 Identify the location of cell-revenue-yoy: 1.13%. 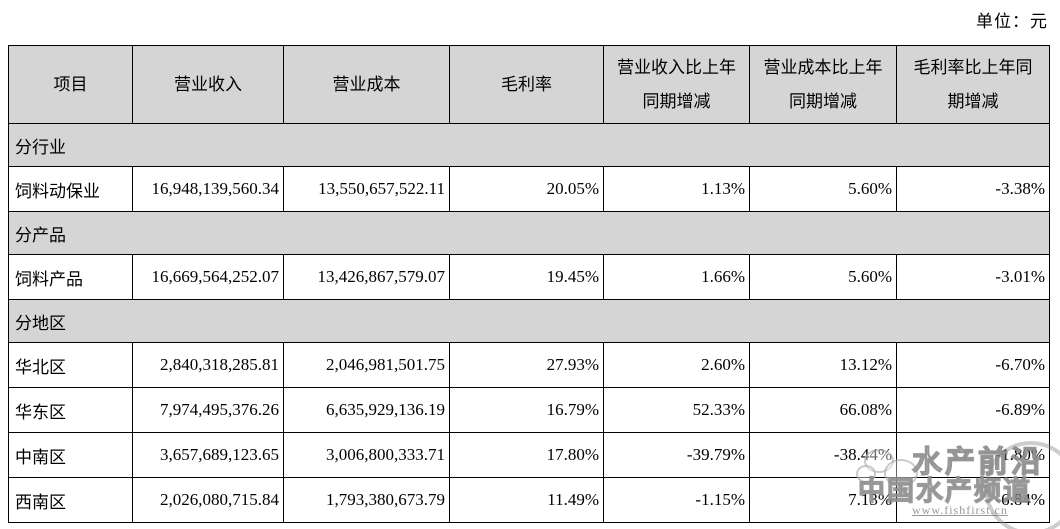
(676, 189).